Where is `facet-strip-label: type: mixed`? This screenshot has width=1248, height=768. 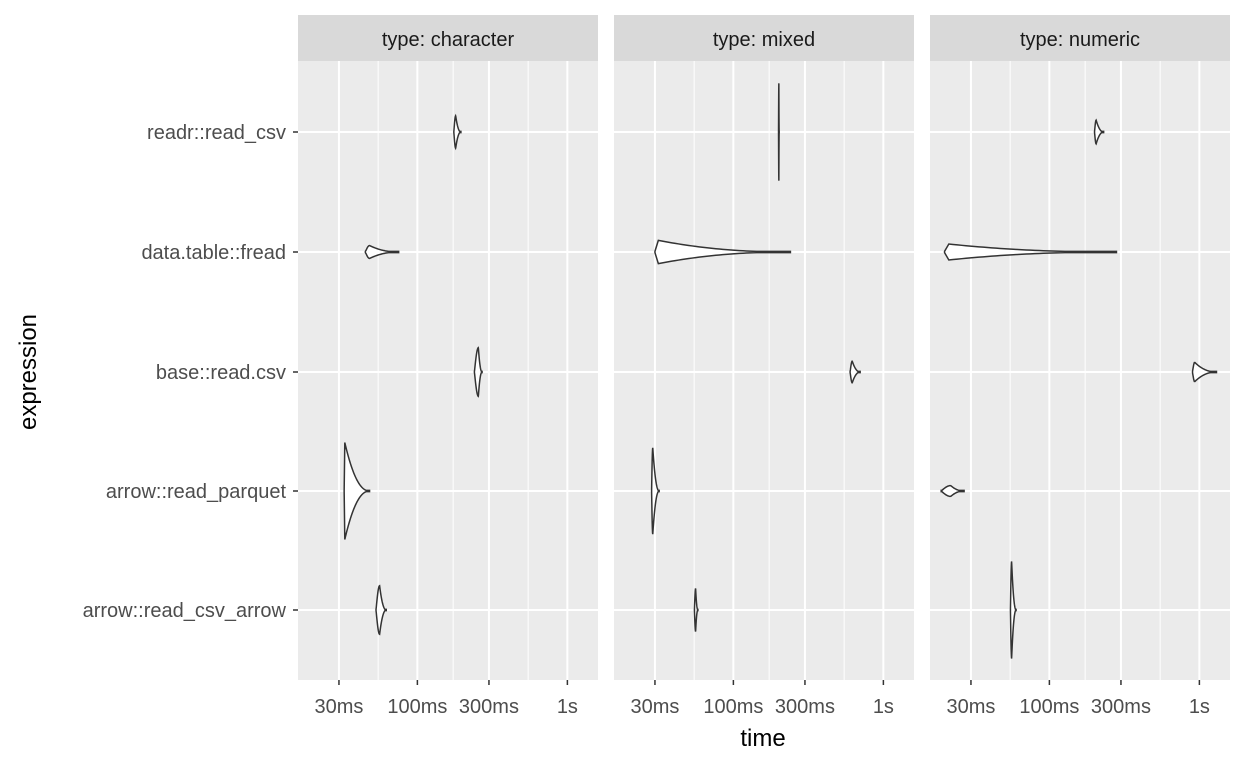
facet-strip-label: type: mixed is located at coordinates (764, 40).